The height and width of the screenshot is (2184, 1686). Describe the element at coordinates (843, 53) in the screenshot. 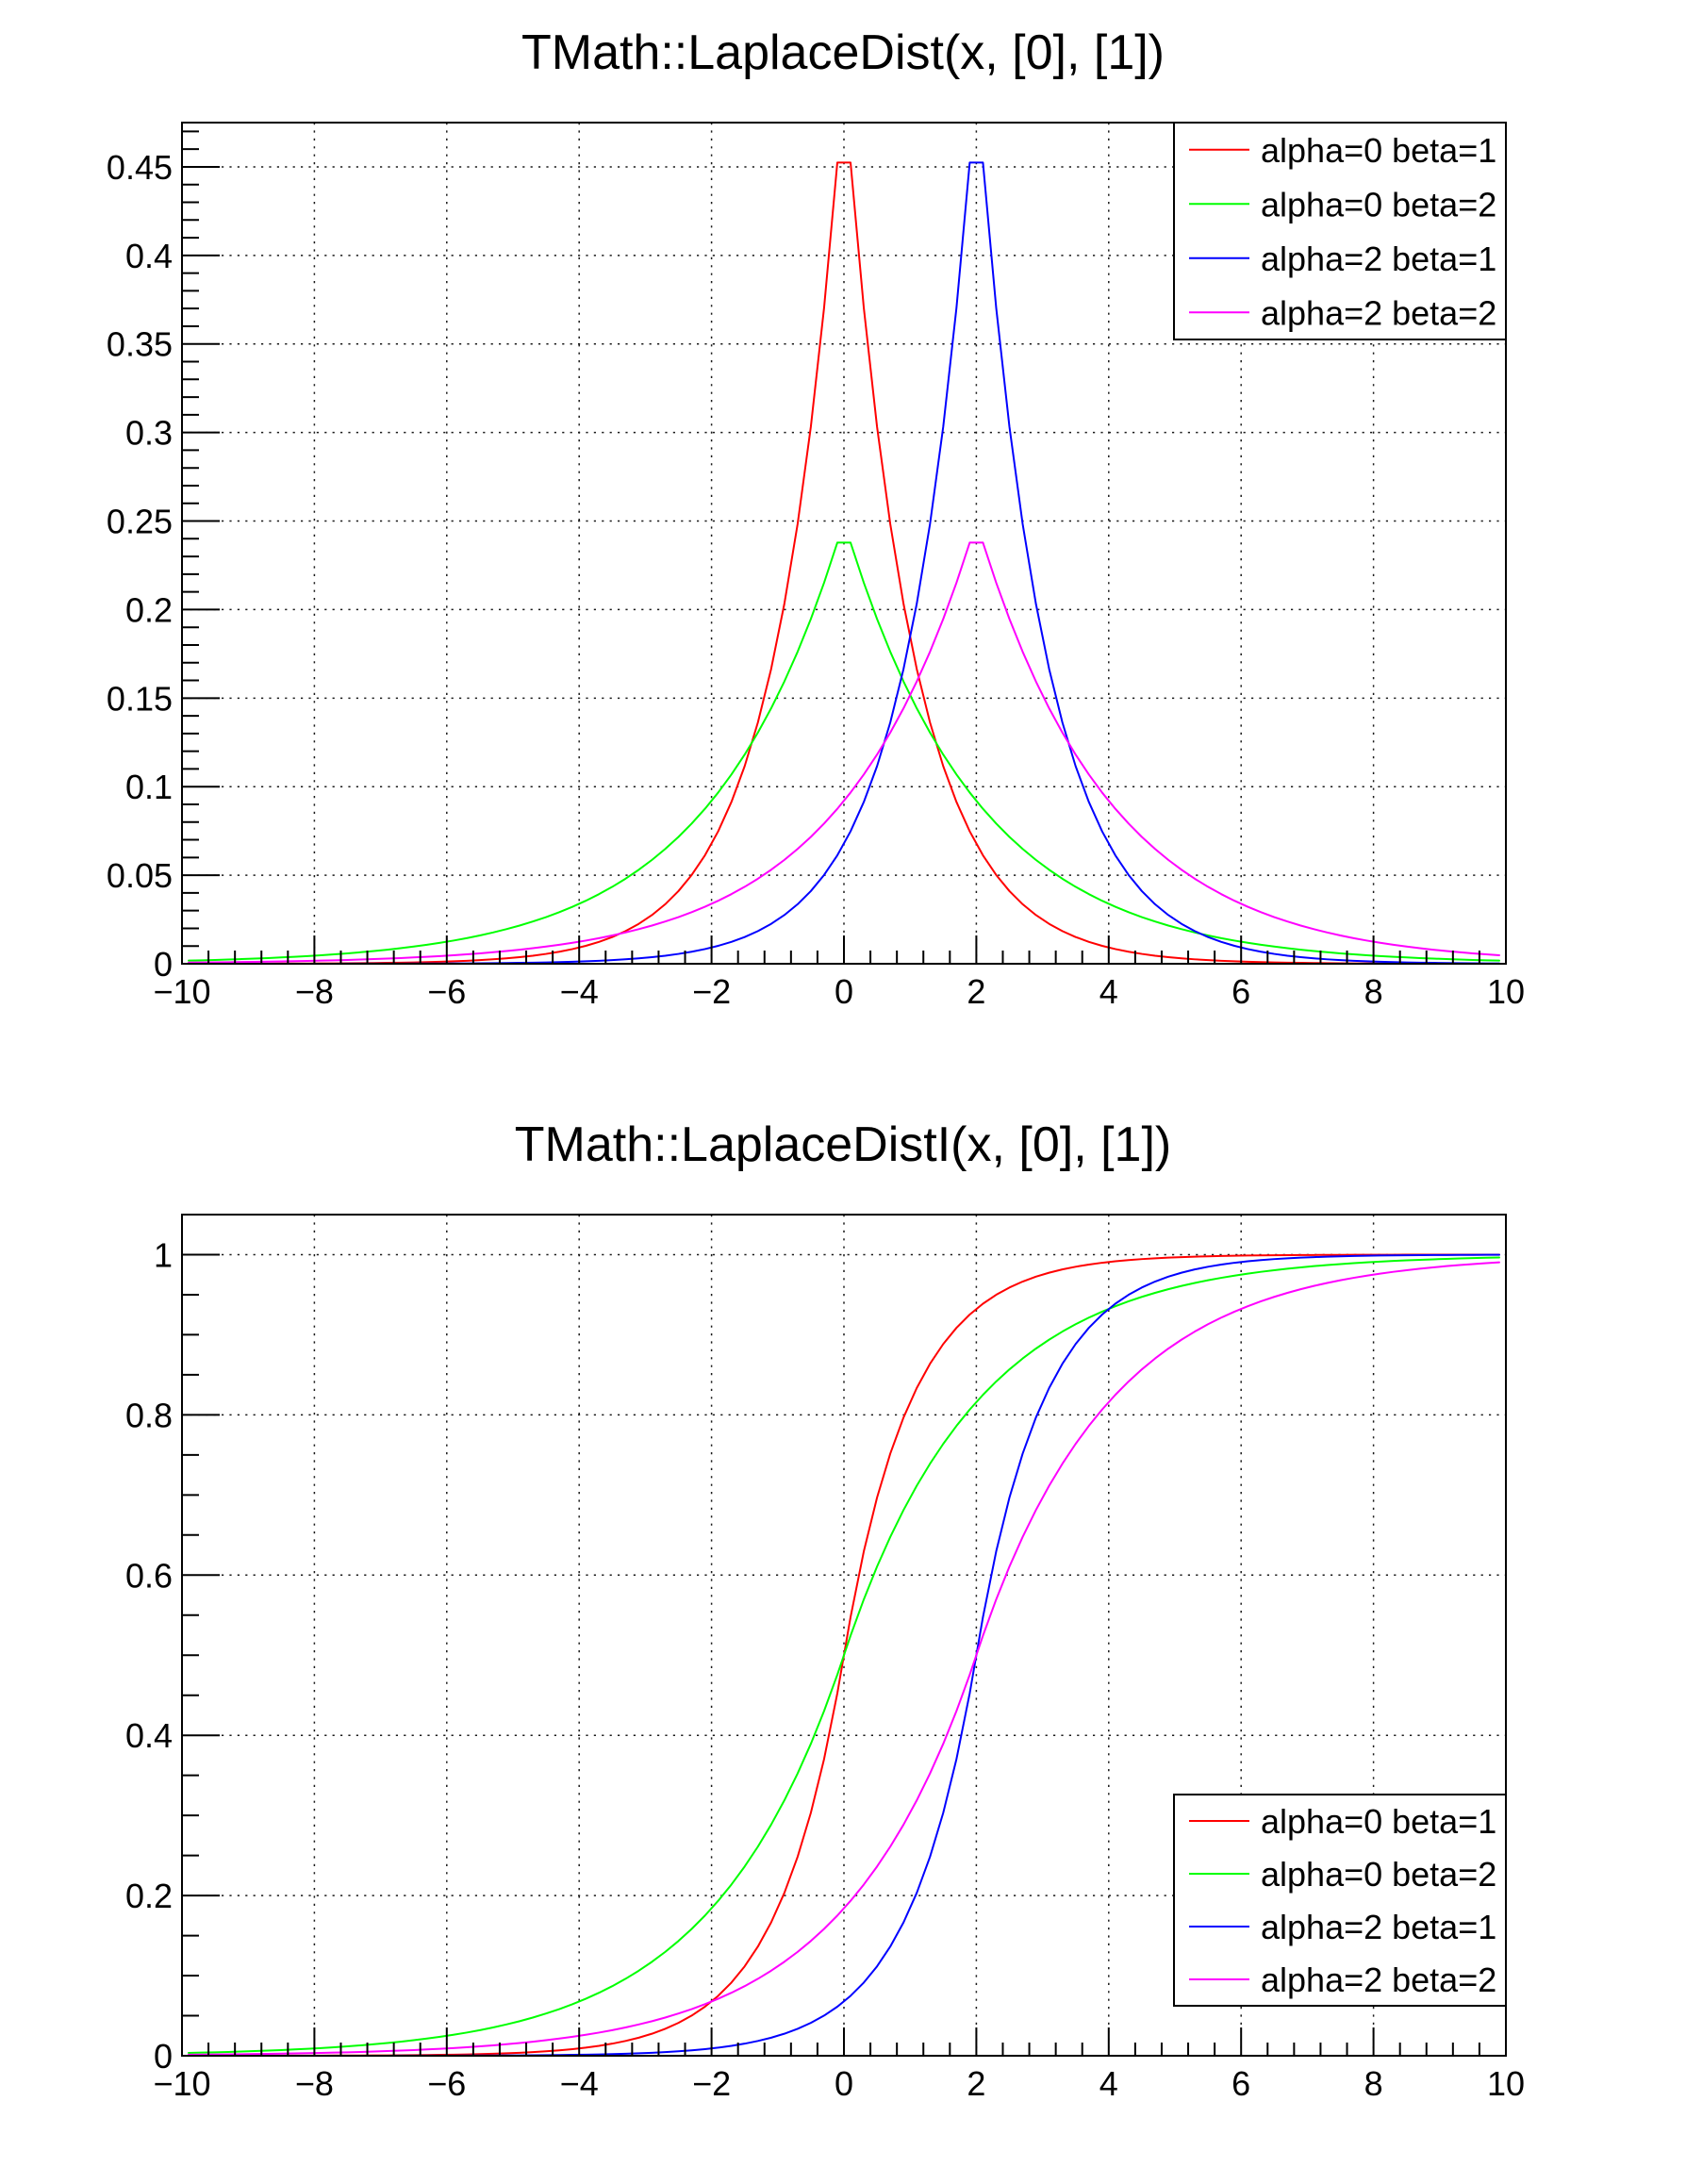

I see `chart-title-pdf: TMath::LaplaceDist(x, [0], [1])` at that location.